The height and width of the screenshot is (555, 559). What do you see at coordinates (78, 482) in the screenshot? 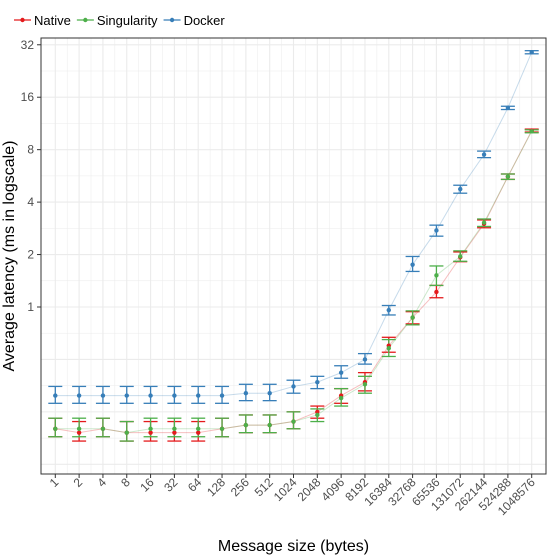
I see `x-tick-label: 2` at bounding box center [78, 482].